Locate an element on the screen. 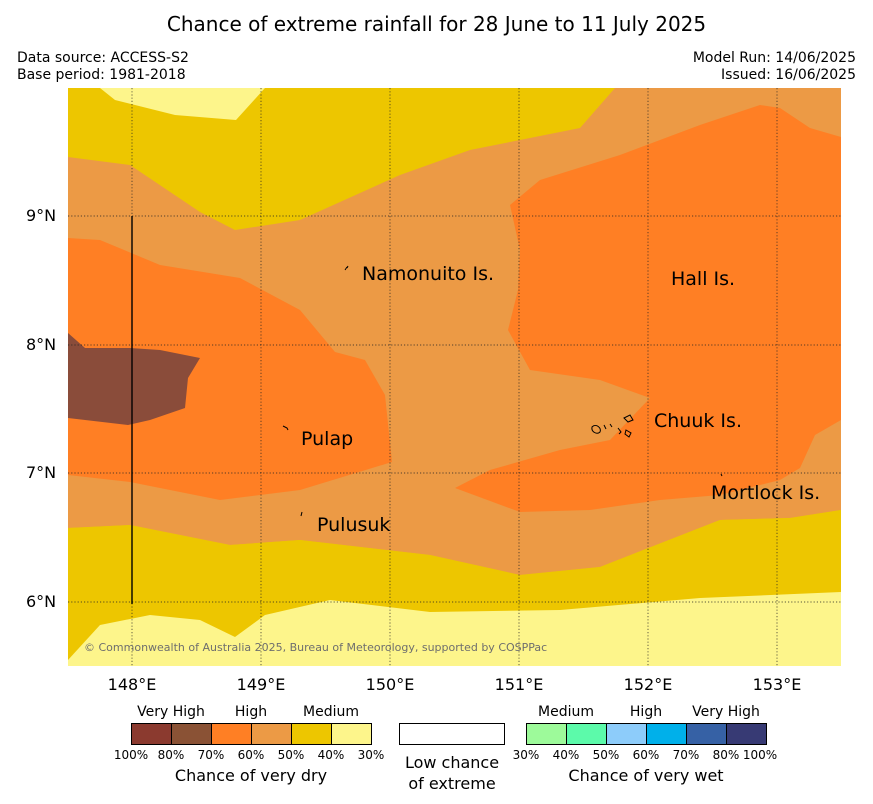 This screenshot has width=873, height=804. base-period-label: Base period: 1981-2018 is located at coordinates (101, 75).